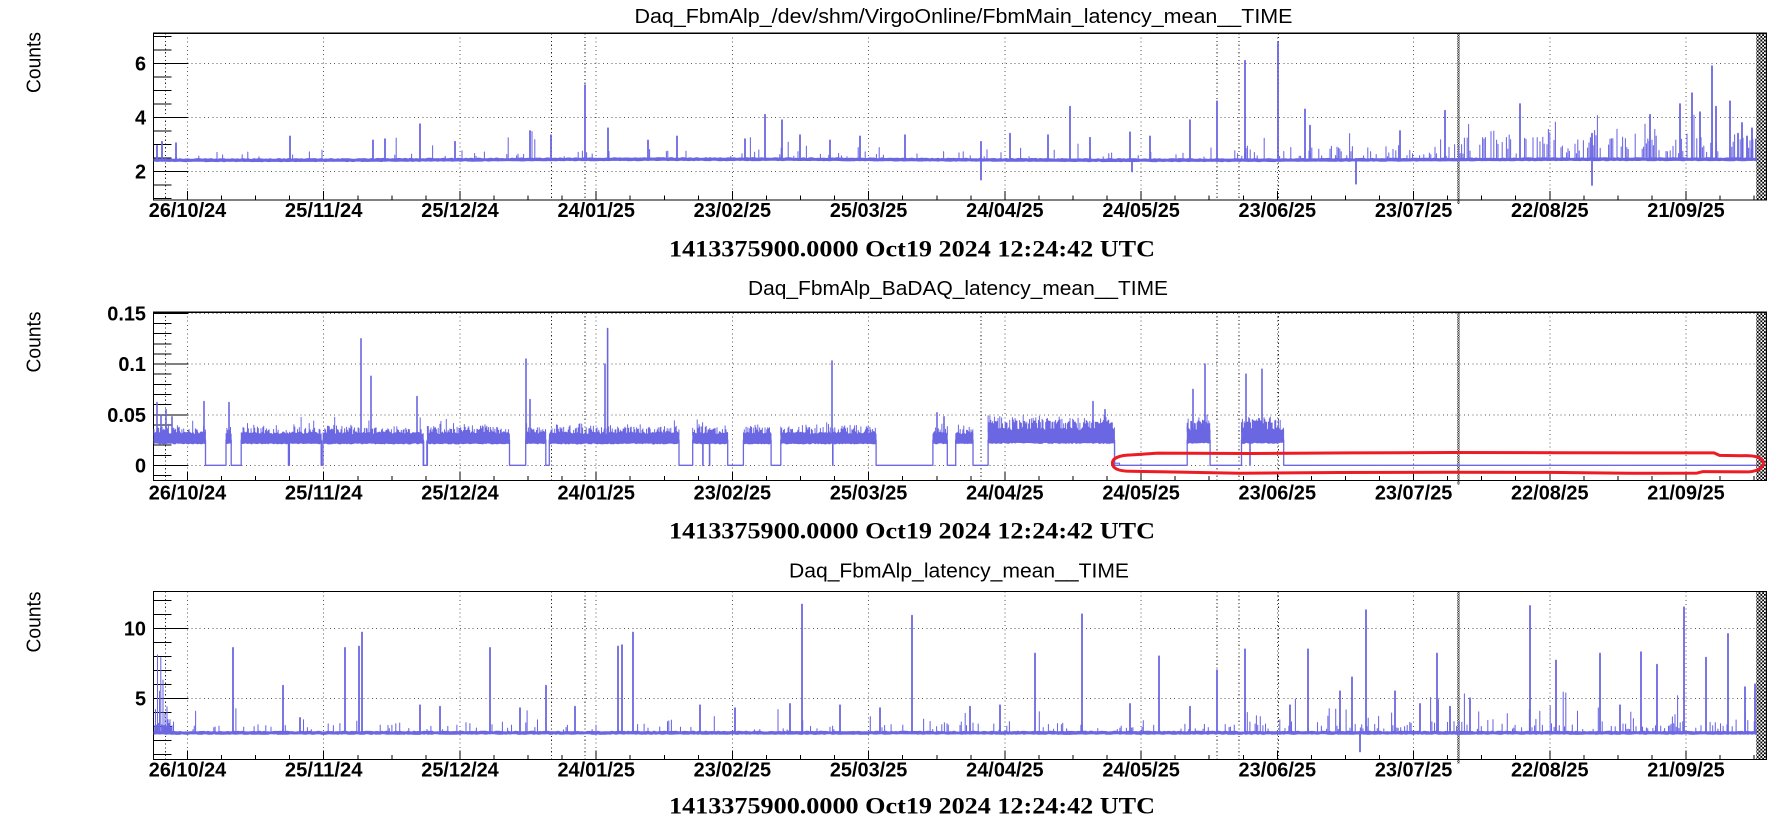 The image size is (1791, 829). What do you see at coordinates (135, 629) in the screenshot?
I see `svg-text: 10` at bounding box center [135, 629].